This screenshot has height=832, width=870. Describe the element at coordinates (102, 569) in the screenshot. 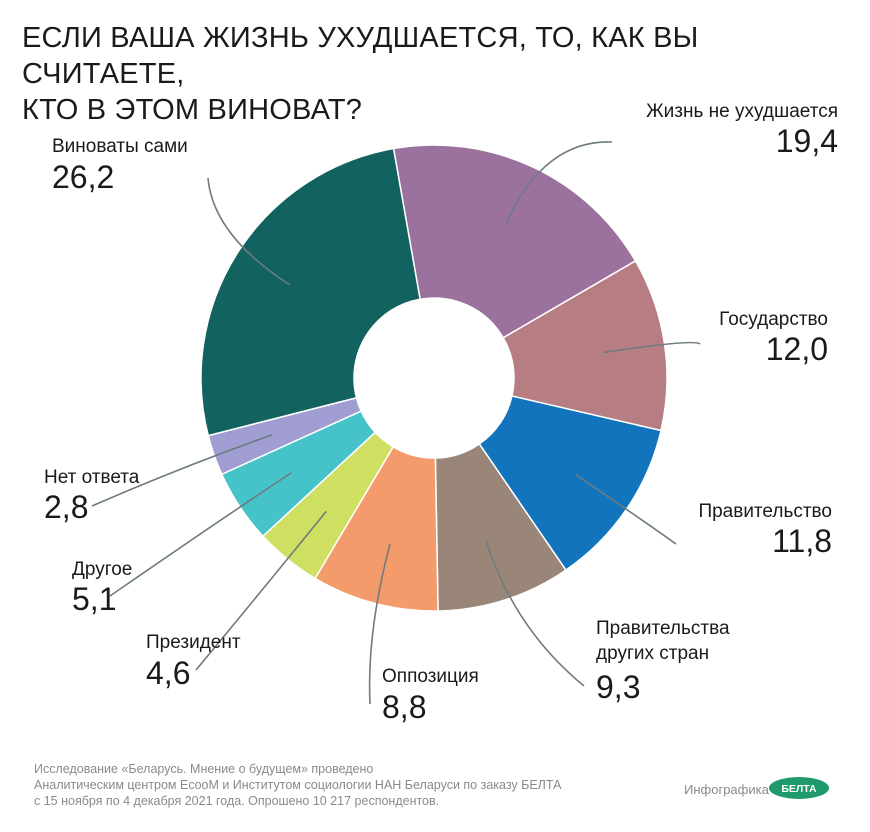

I see `slice-label-7: Другое` at that location.